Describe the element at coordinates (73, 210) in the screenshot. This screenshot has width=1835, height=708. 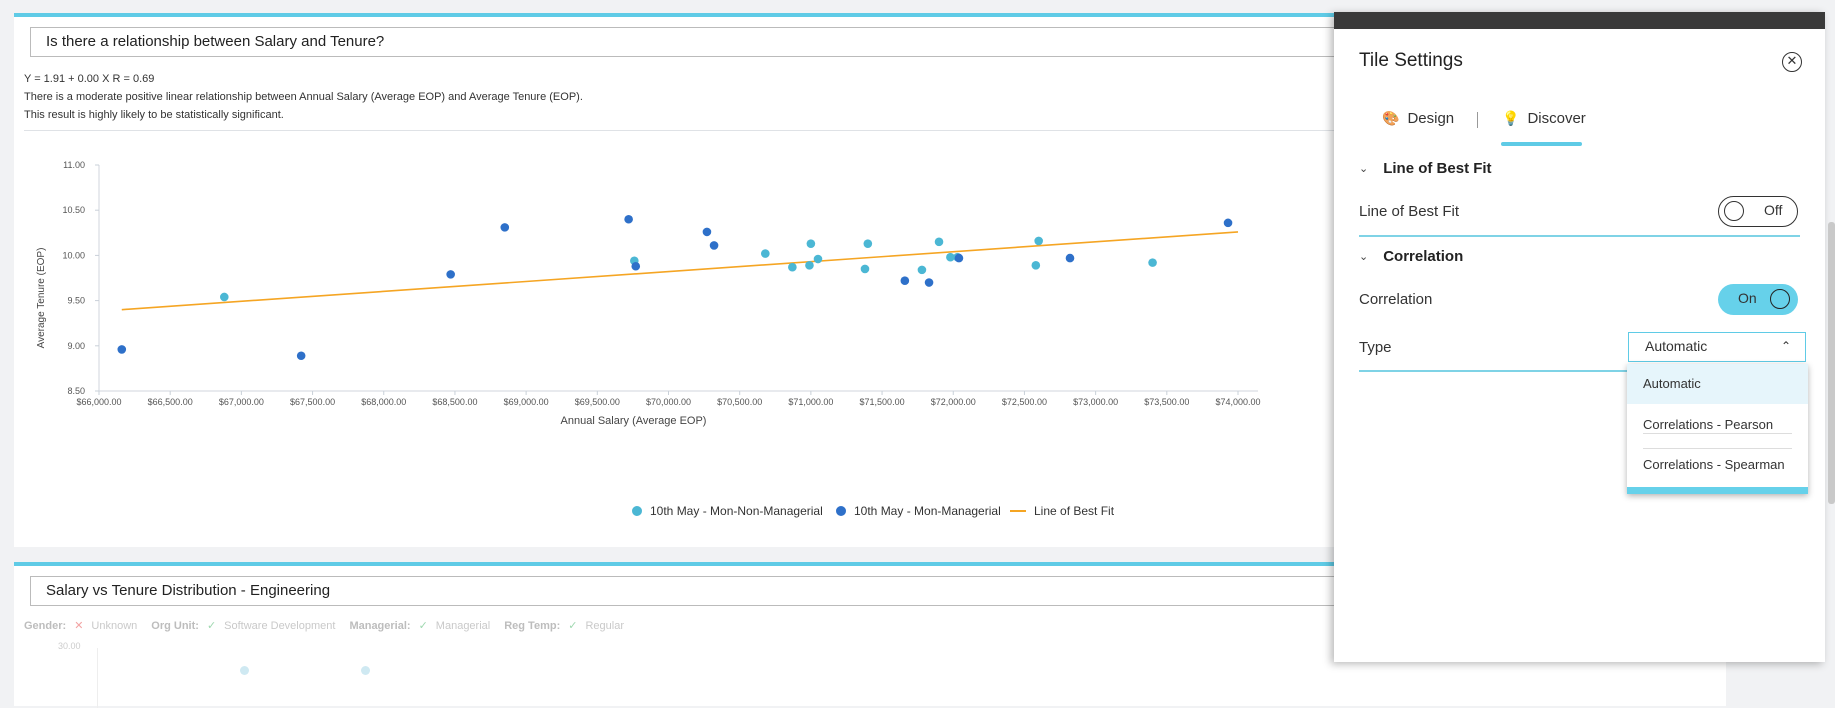
I see `y-tick-label: 10.50` at that location.